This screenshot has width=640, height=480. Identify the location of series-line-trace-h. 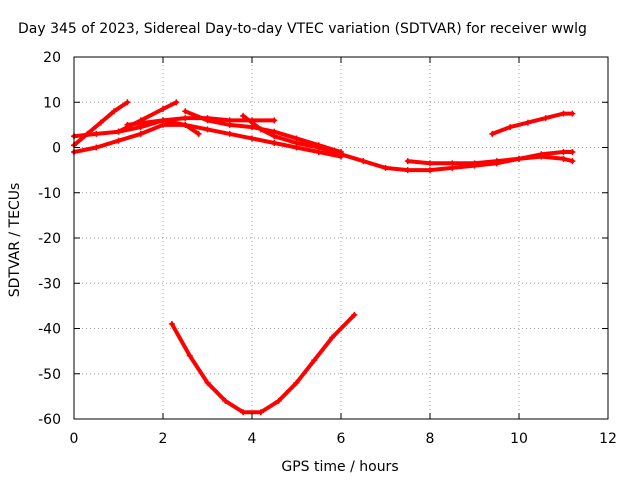
(490, 160).